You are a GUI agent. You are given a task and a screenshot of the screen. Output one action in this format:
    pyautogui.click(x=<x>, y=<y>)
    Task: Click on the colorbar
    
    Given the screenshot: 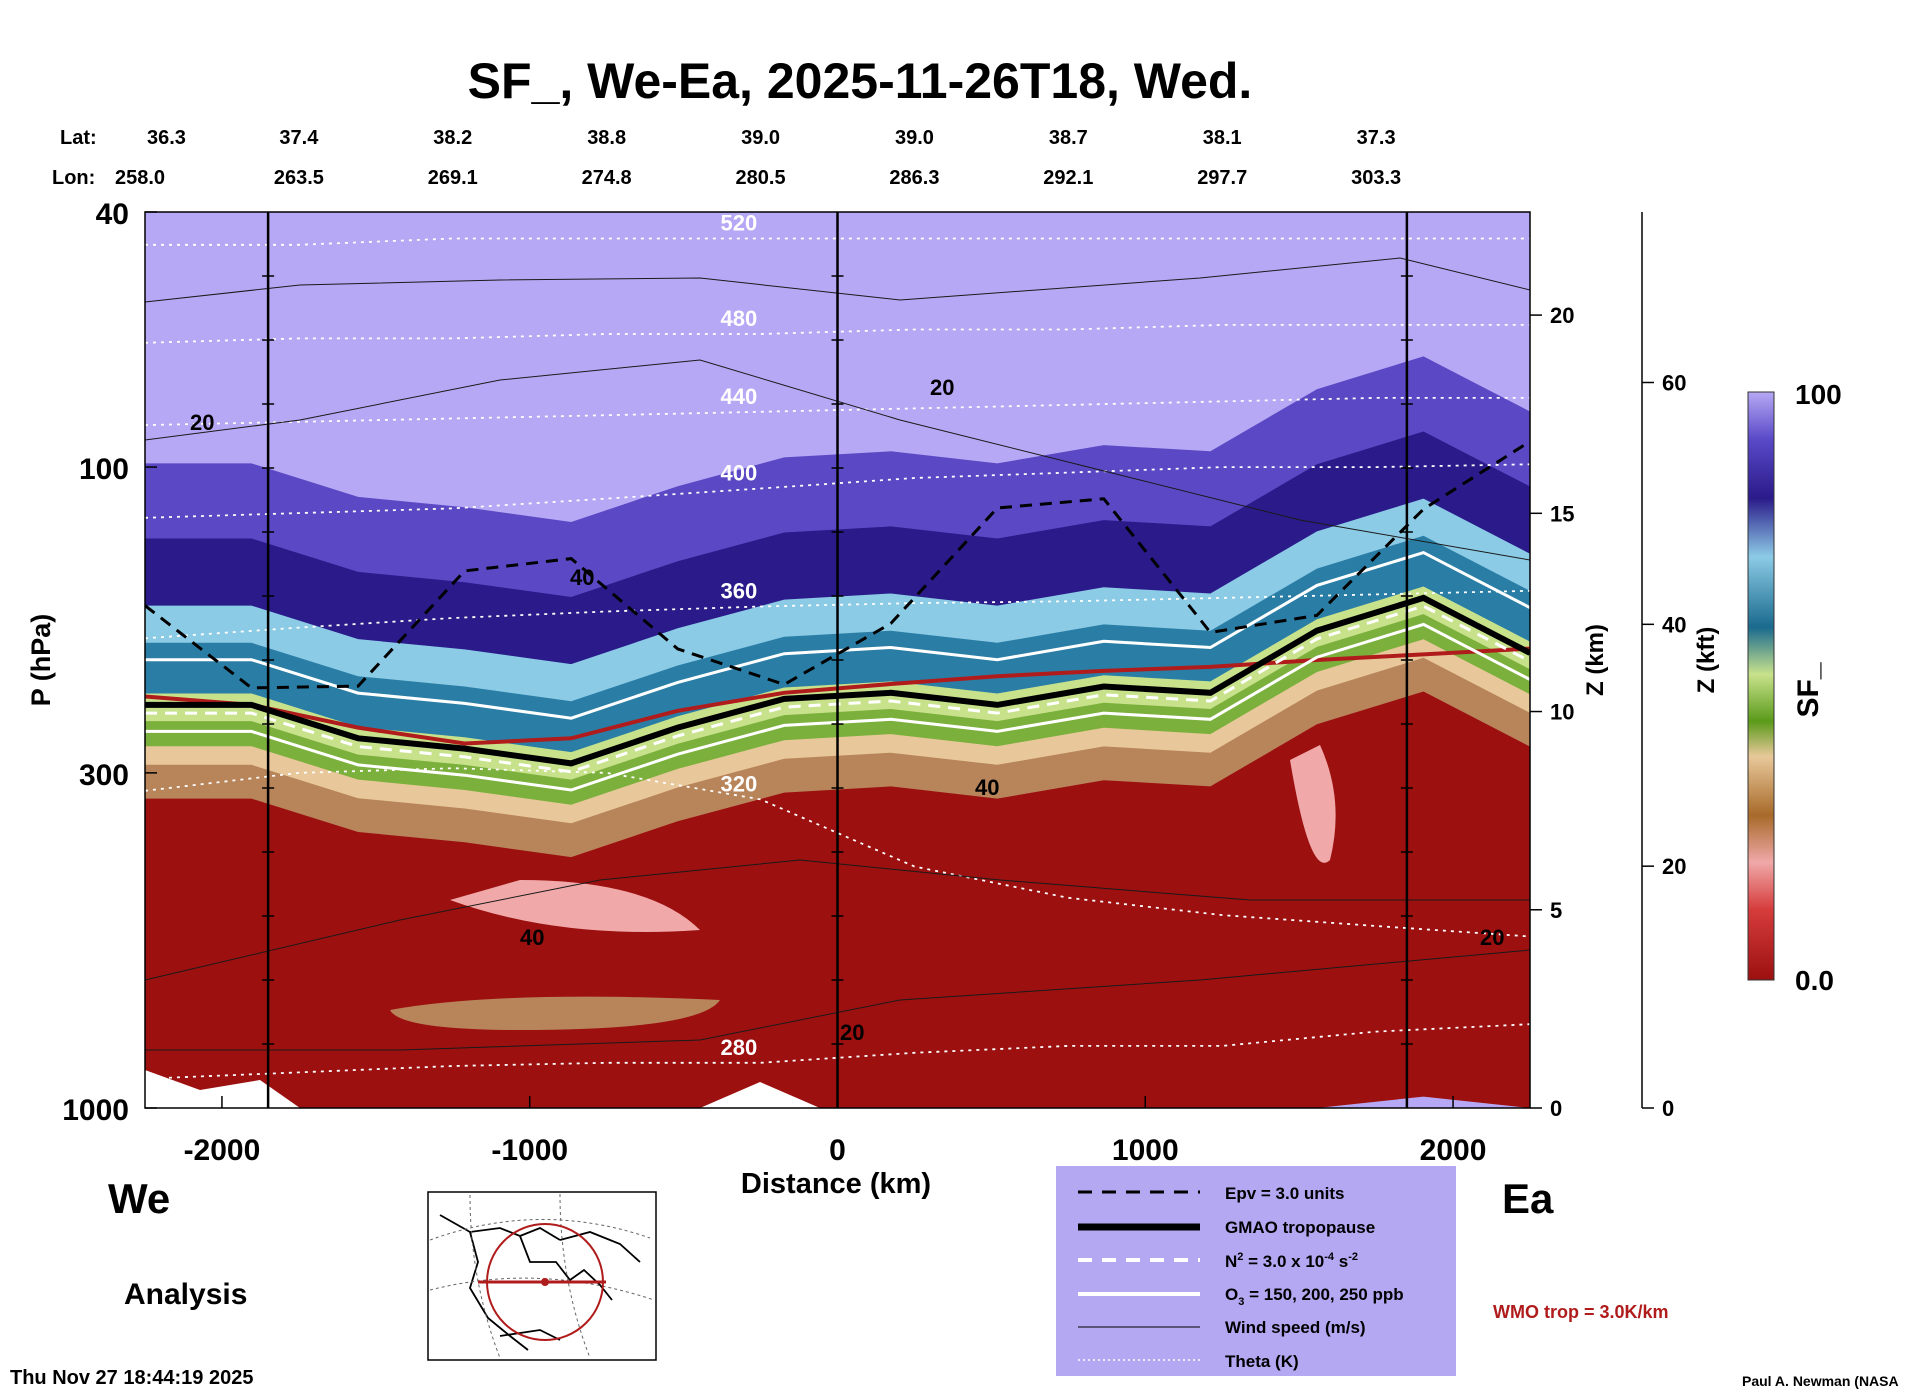 What is the action you would take?
    pyautogui.click(x=1761, y=686)
    